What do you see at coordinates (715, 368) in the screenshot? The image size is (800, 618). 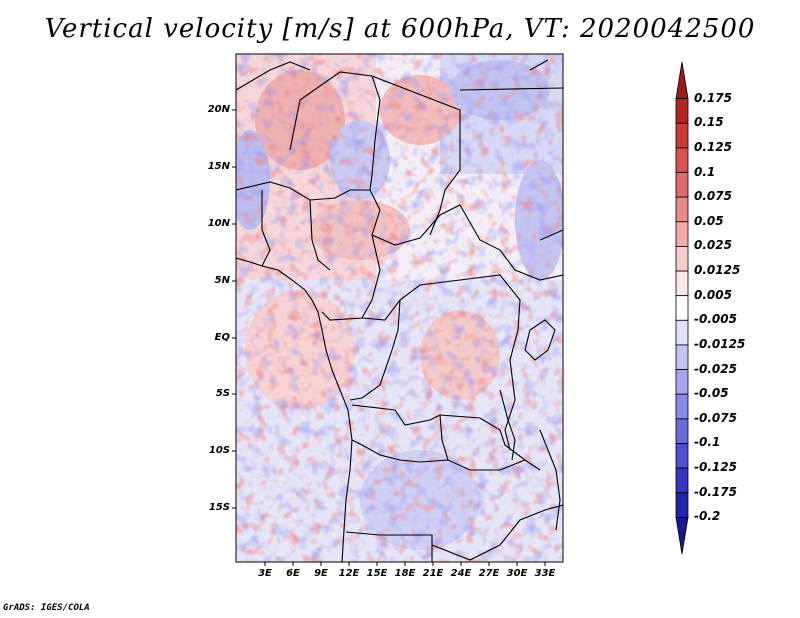 I see `colorbar-label: -0.025` at bounding box center [715, 368].